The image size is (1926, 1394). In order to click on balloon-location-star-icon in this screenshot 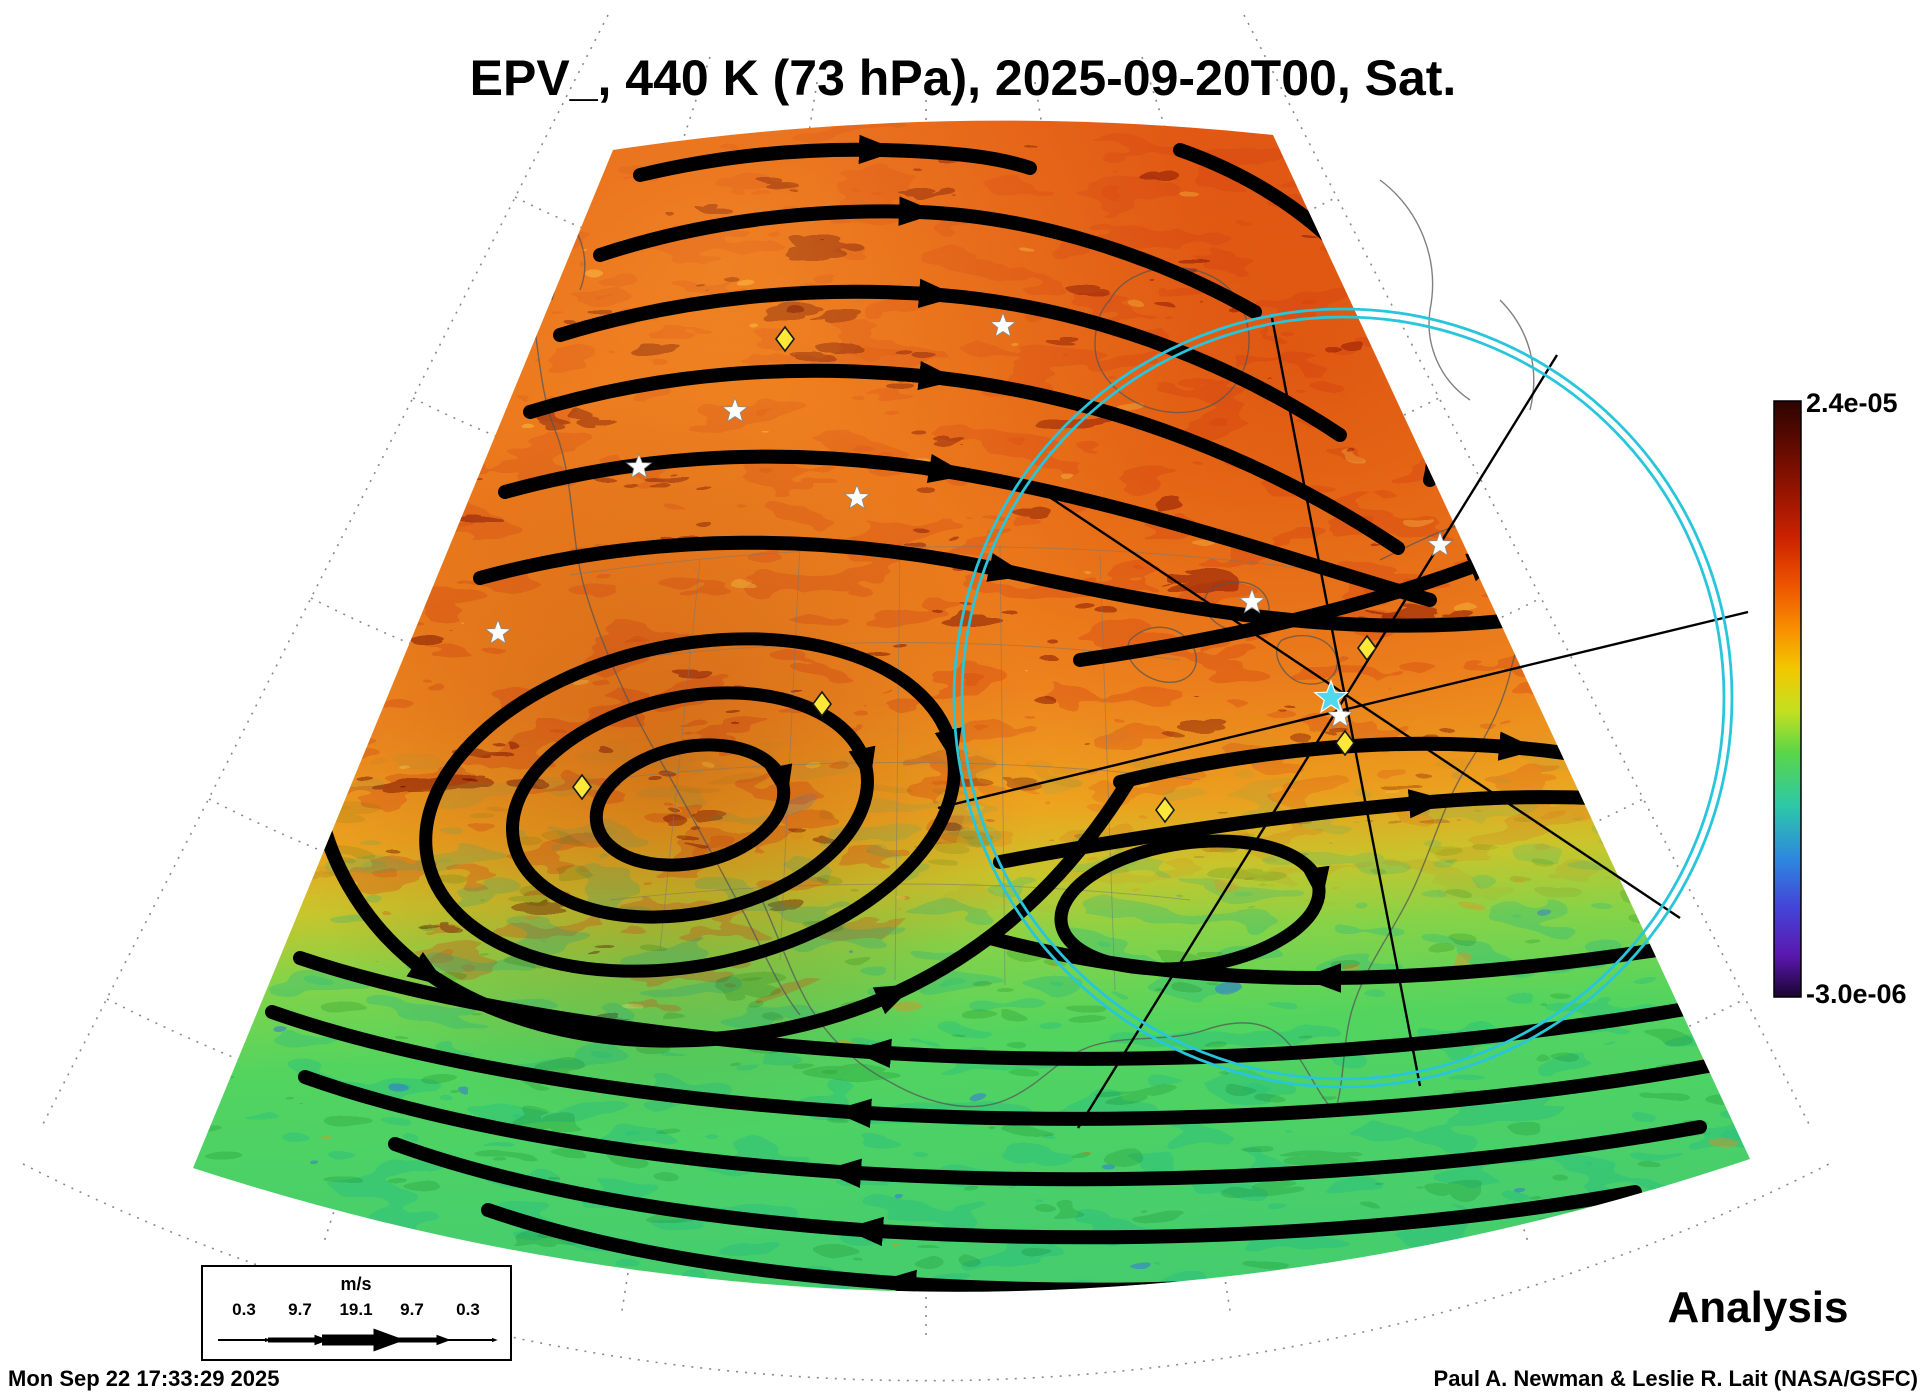, I will do `click(1331, 696)`.